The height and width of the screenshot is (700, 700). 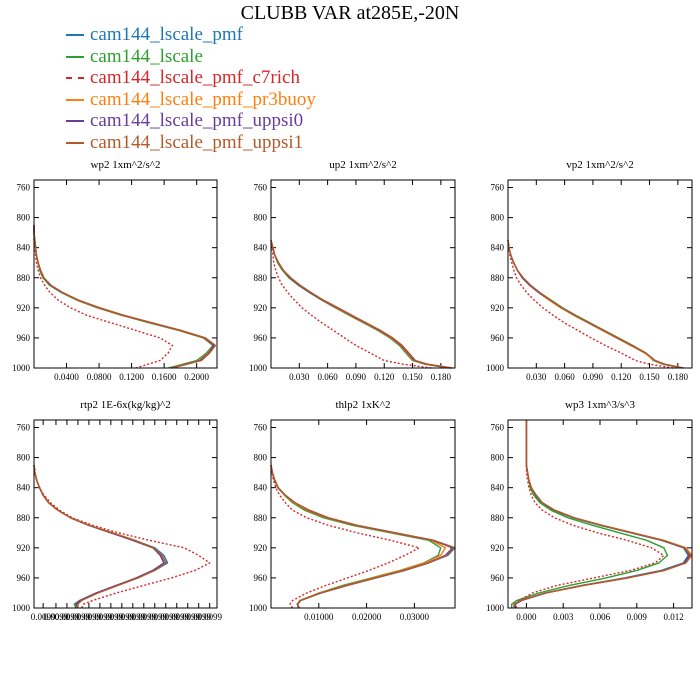 I want to click on x-tick-label: 0.02000, so click(x=367, y=617).